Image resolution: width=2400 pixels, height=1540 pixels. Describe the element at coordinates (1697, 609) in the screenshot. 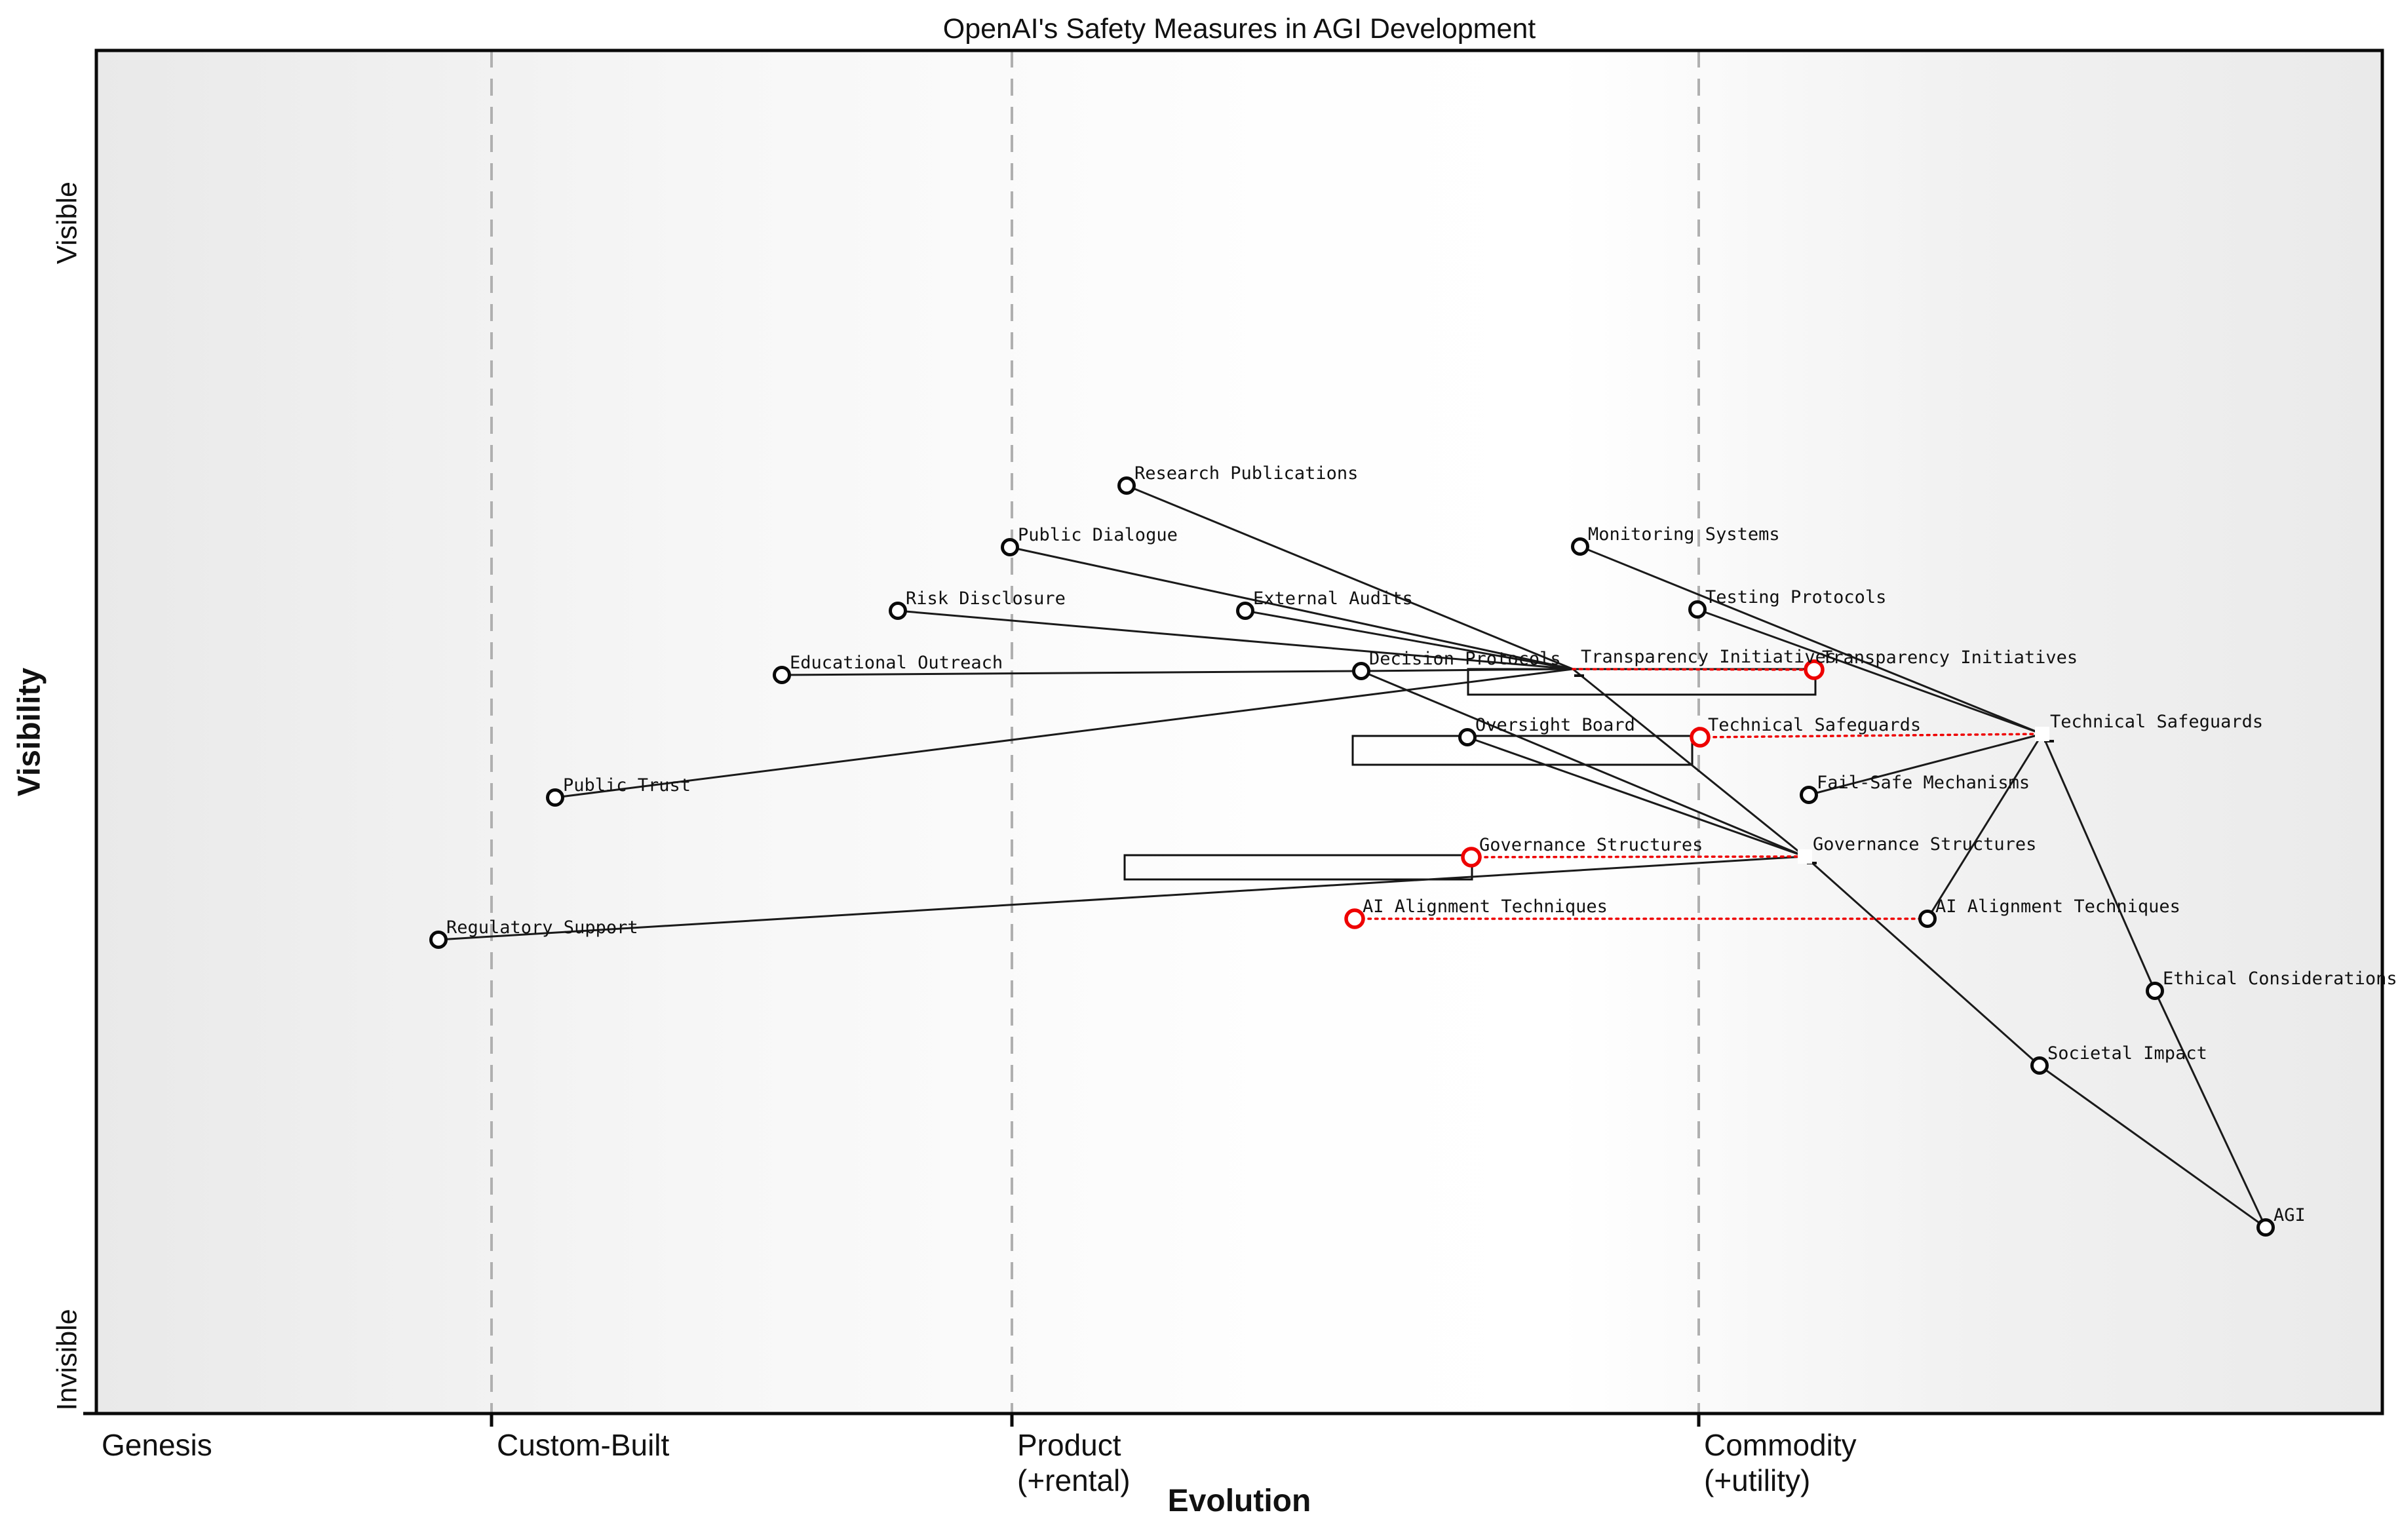

I see `node-testing_protocols` at that location.